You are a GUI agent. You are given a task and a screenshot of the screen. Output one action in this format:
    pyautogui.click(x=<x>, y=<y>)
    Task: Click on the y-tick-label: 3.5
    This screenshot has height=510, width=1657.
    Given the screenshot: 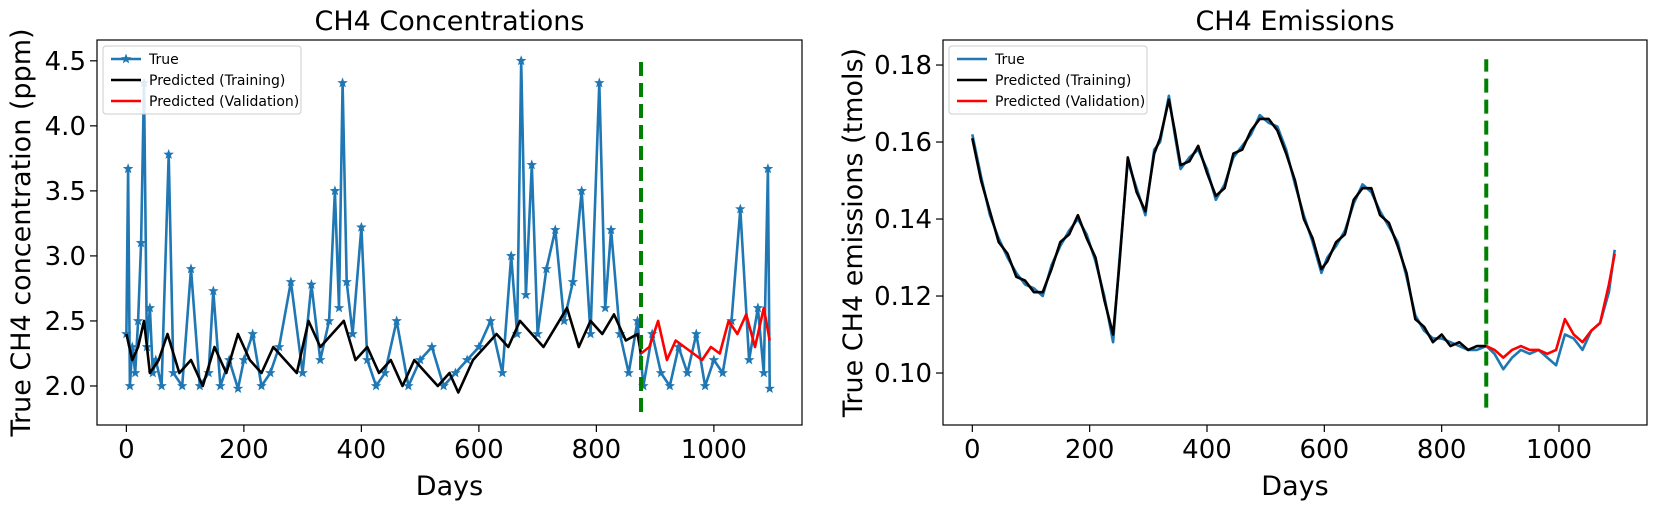 What is the action you would take?
    pyautogui.click(x=65, y=192)
    